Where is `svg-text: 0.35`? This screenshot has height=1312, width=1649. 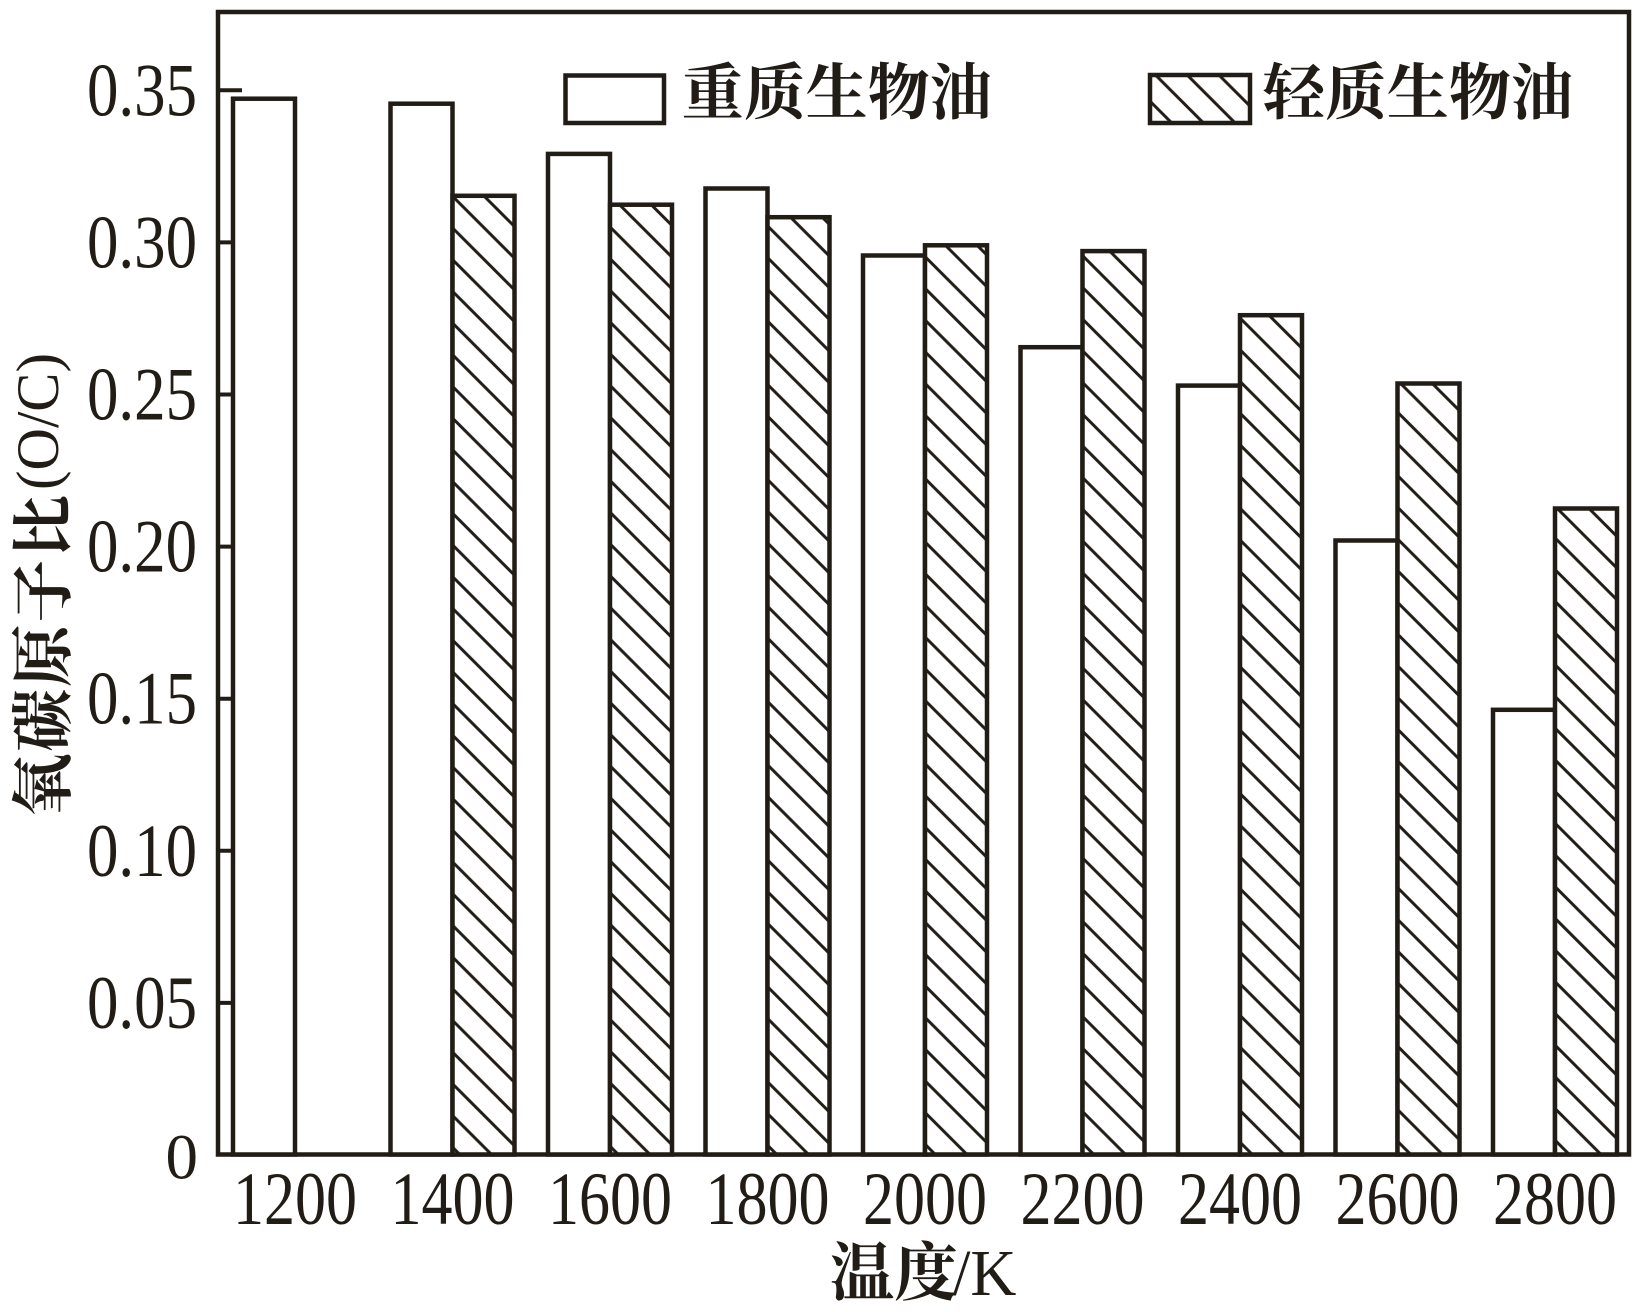 svg-text: 0.35 is located at coordinates (142, 90).